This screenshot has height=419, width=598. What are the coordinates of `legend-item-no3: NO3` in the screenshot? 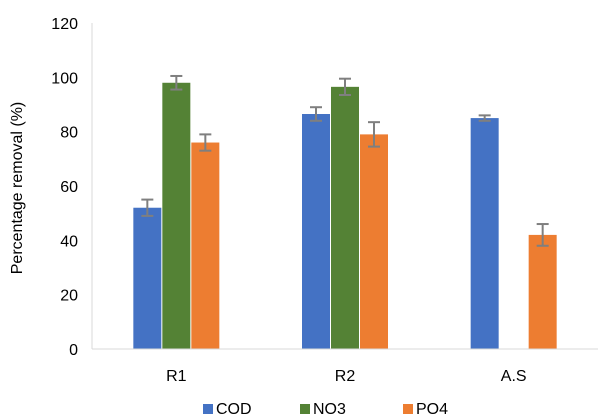 It's located at (323, 409).